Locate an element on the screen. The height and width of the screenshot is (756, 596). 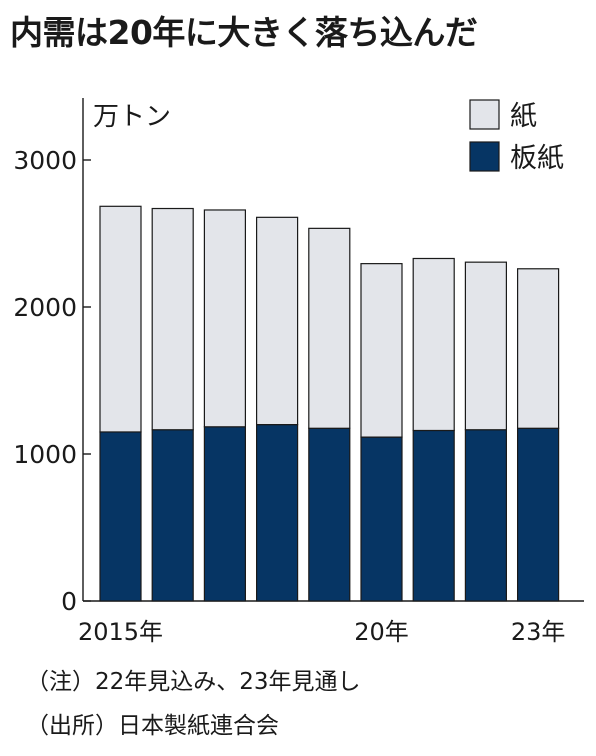
y-tick-label: 1000 is located at coordinates (45, 454).